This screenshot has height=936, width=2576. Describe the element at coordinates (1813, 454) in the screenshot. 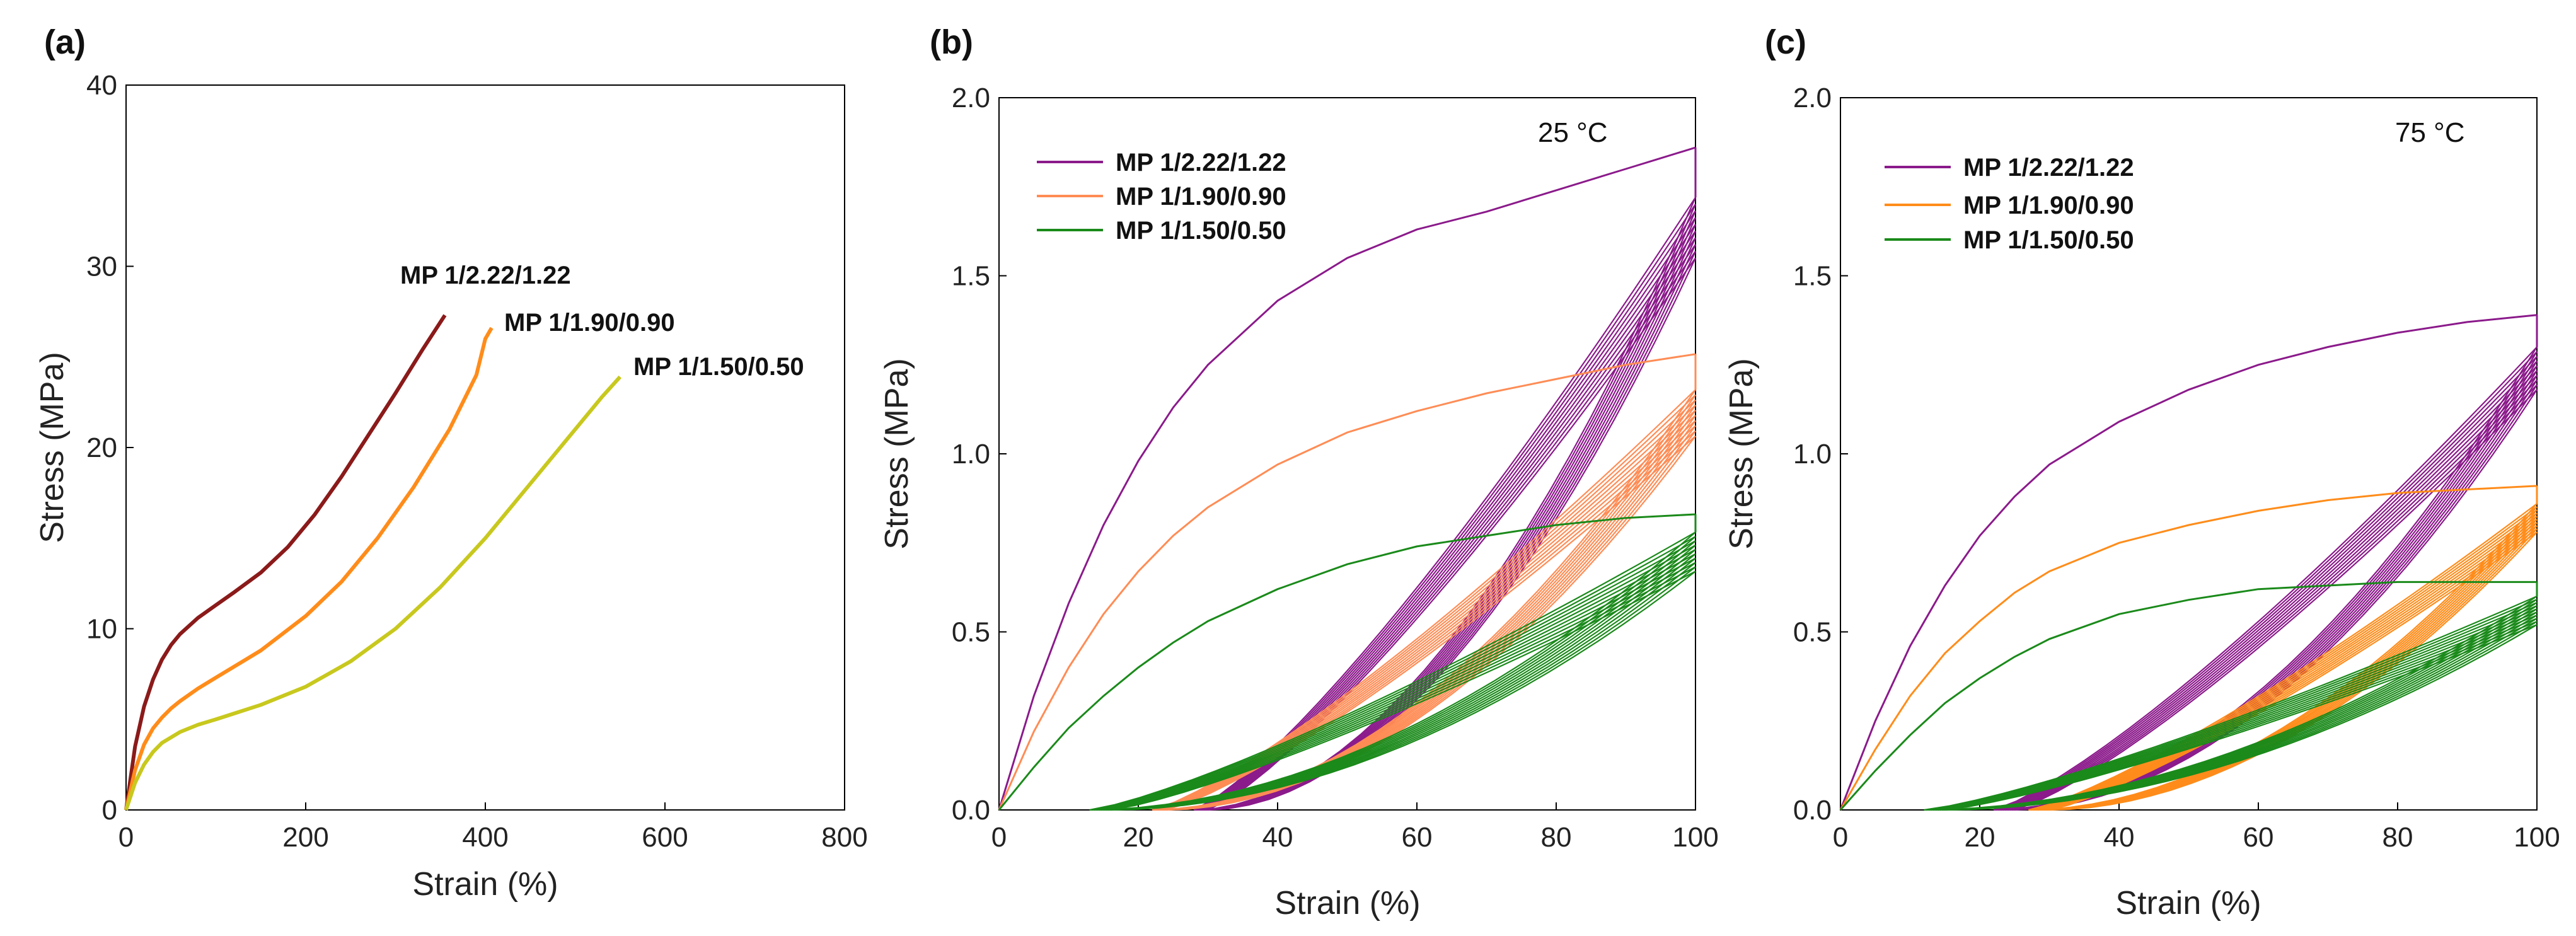

I see `y-tick-label-c-2: 1.0` at that location.